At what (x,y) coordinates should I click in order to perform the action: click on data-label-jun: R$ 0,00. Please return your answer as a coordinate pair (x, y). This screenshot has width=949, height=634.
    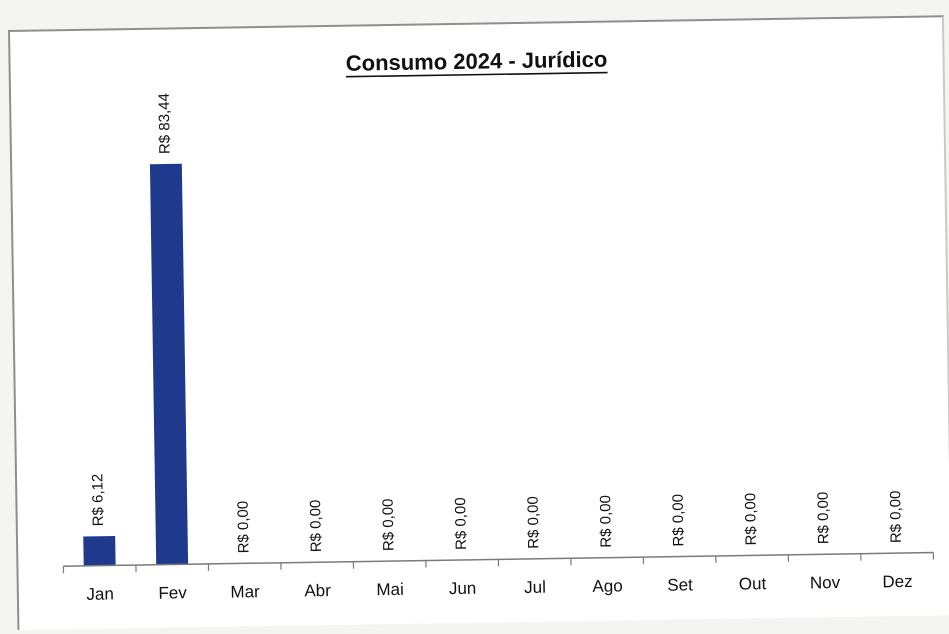
    Looking at the image, I should click on (461, 523).